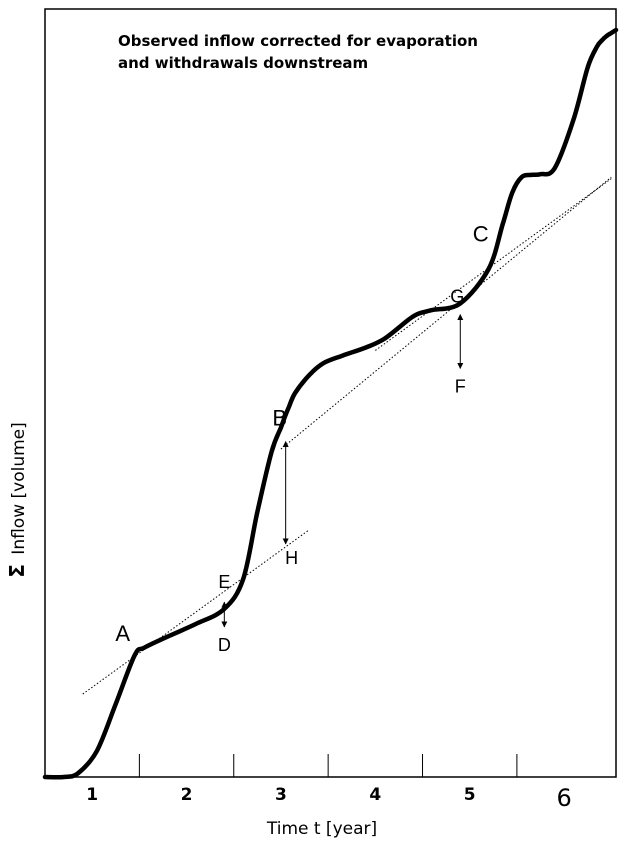  Describe the element at coordinates (279, 418) in the screenshot. I see `point-label-b: B` at that location.